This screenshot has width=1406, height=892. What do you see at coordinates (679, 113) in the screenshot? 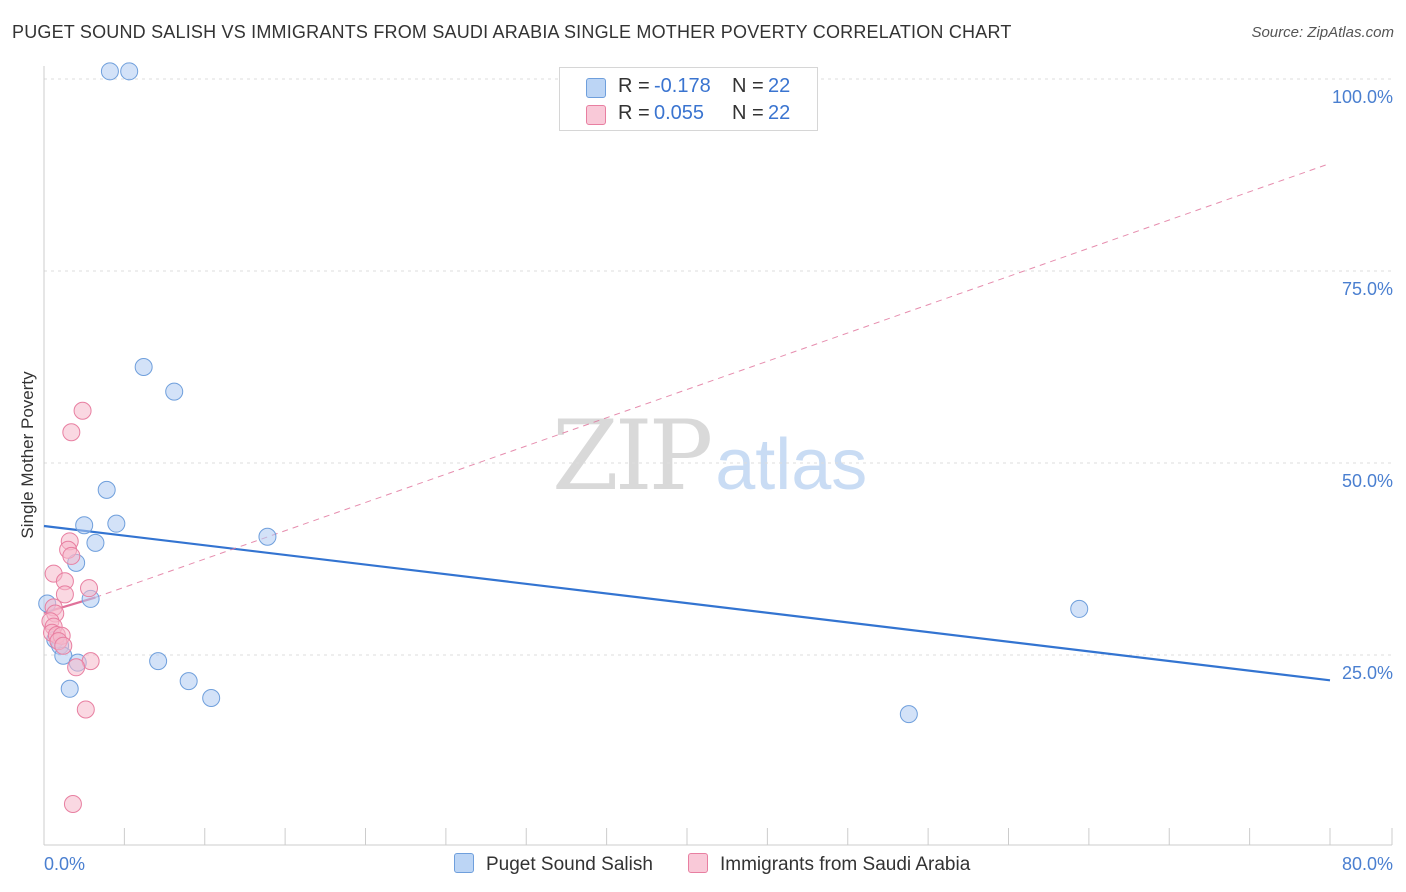
I see `r-value: 0.055` at bounding box center [679, 113].